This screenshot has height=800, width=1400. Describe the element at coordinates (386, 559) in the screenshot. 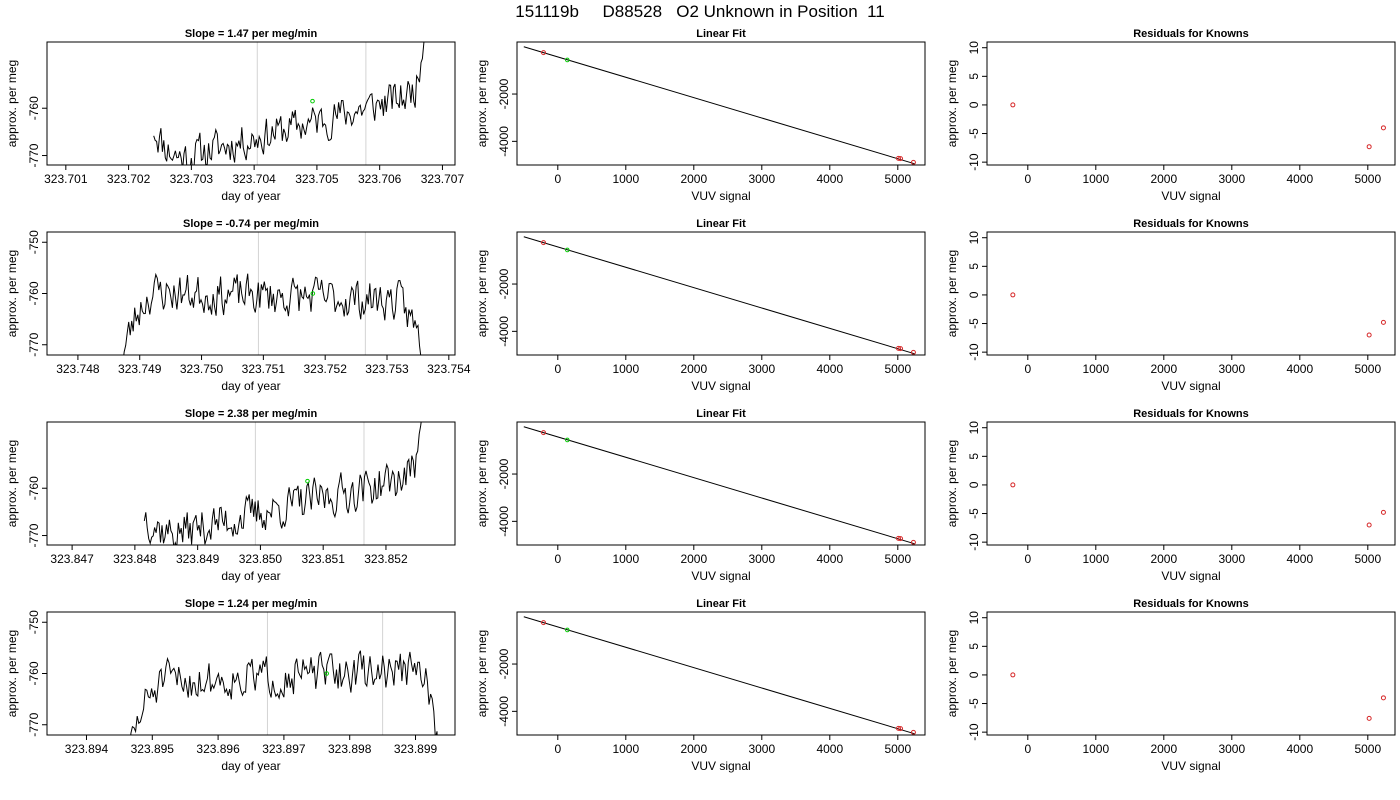

I see `x-tick-label: 323.852` at that location.